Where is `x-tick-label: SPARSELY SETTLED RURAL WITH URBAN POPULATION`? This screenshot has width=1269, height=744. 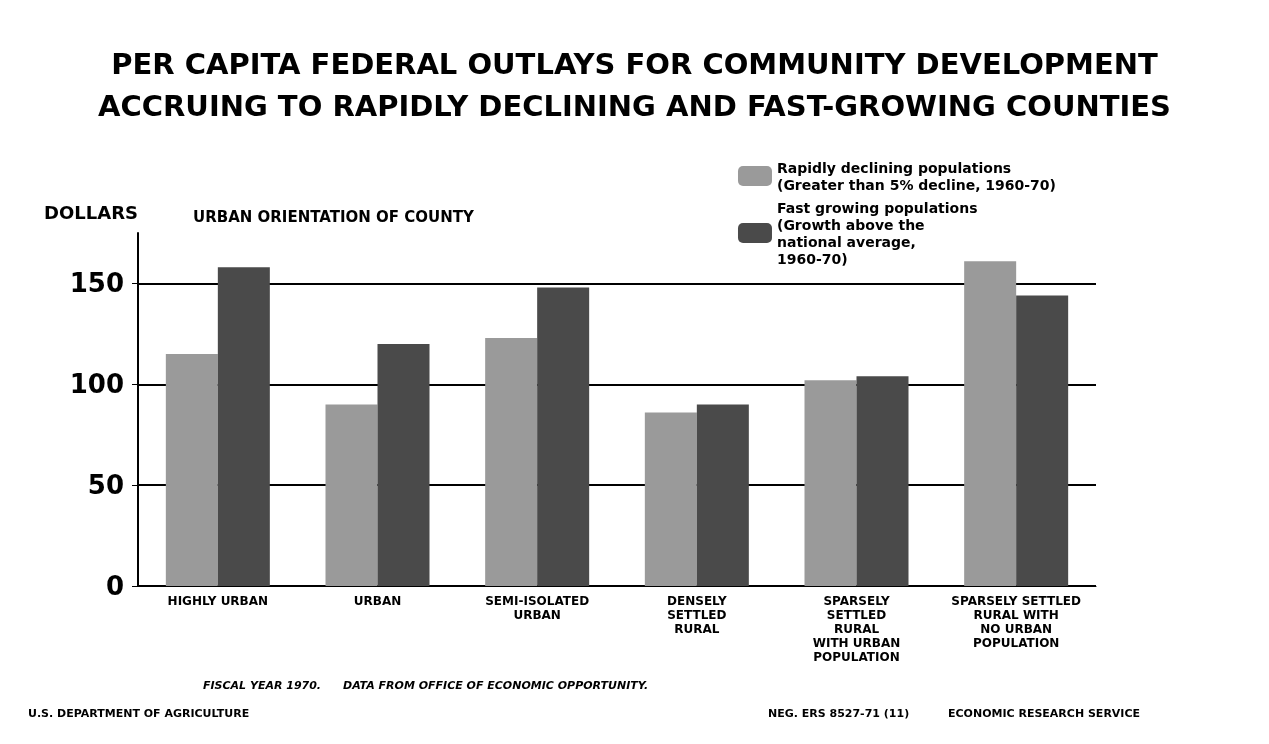
x-tick-label: SPARSELY SETTLED RURAL WITH URBAN POPULATION is located at coordinates (856, 629).